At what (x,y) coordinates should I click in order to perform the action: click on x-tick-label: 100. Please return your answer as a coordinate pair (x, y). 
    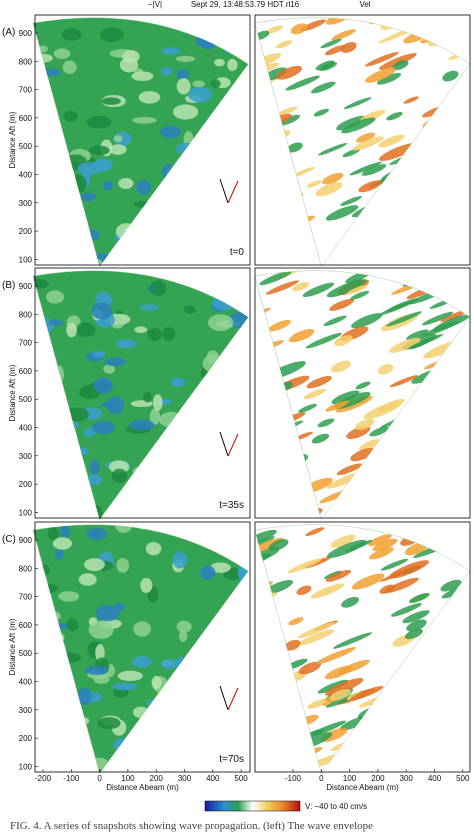
    Looking at the image, I should click on (350, 778).